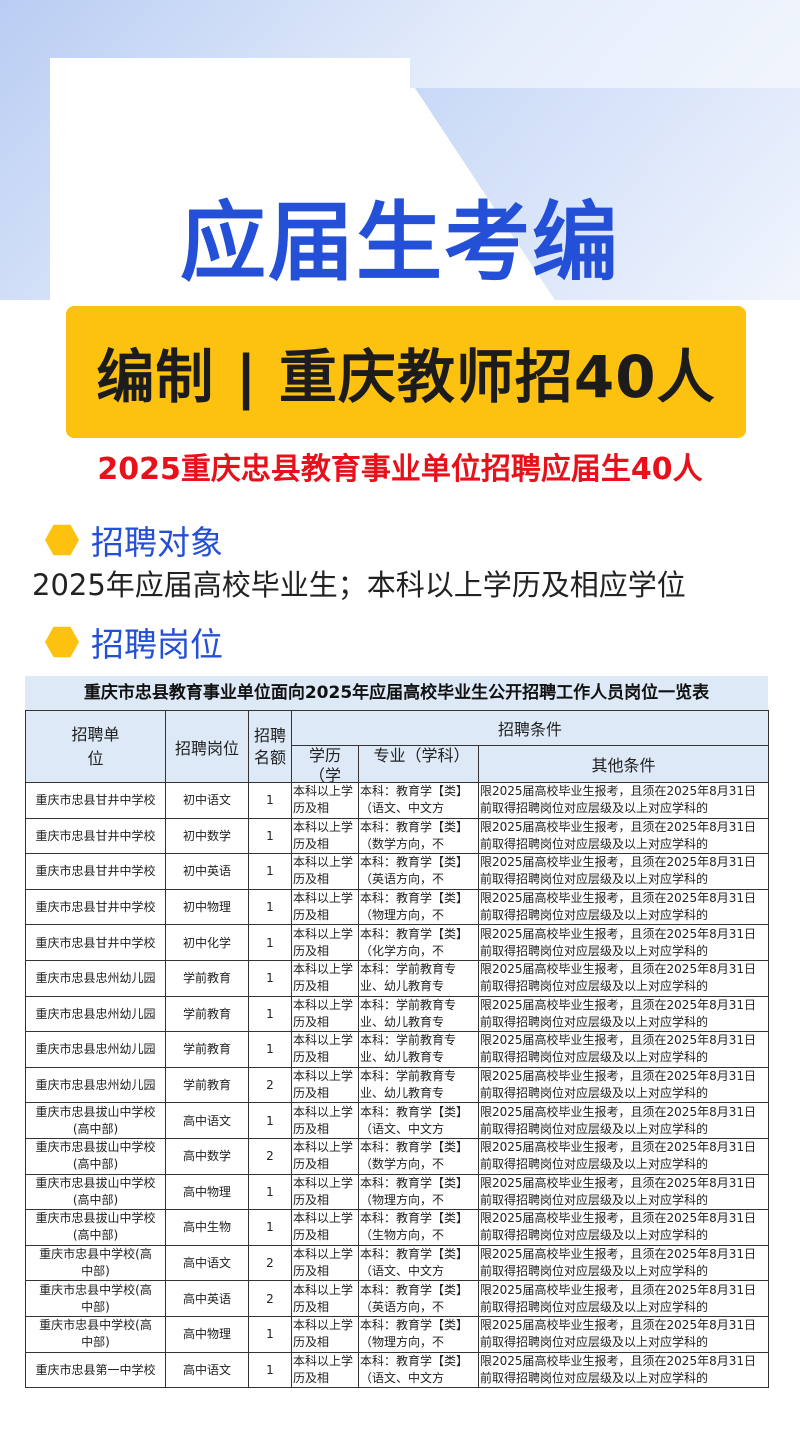  I want to click on section-target: 招聘对象, so click(134, 540).